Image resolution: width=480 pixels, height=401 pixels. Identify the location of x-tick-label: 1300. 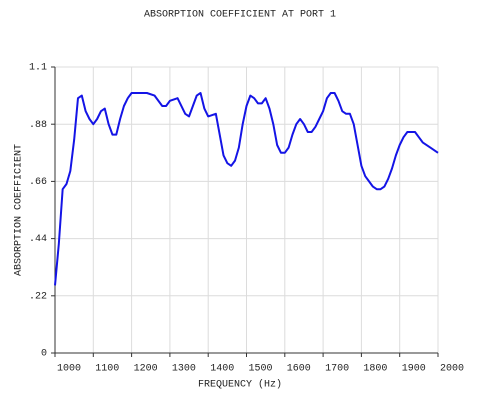
(184, 369).